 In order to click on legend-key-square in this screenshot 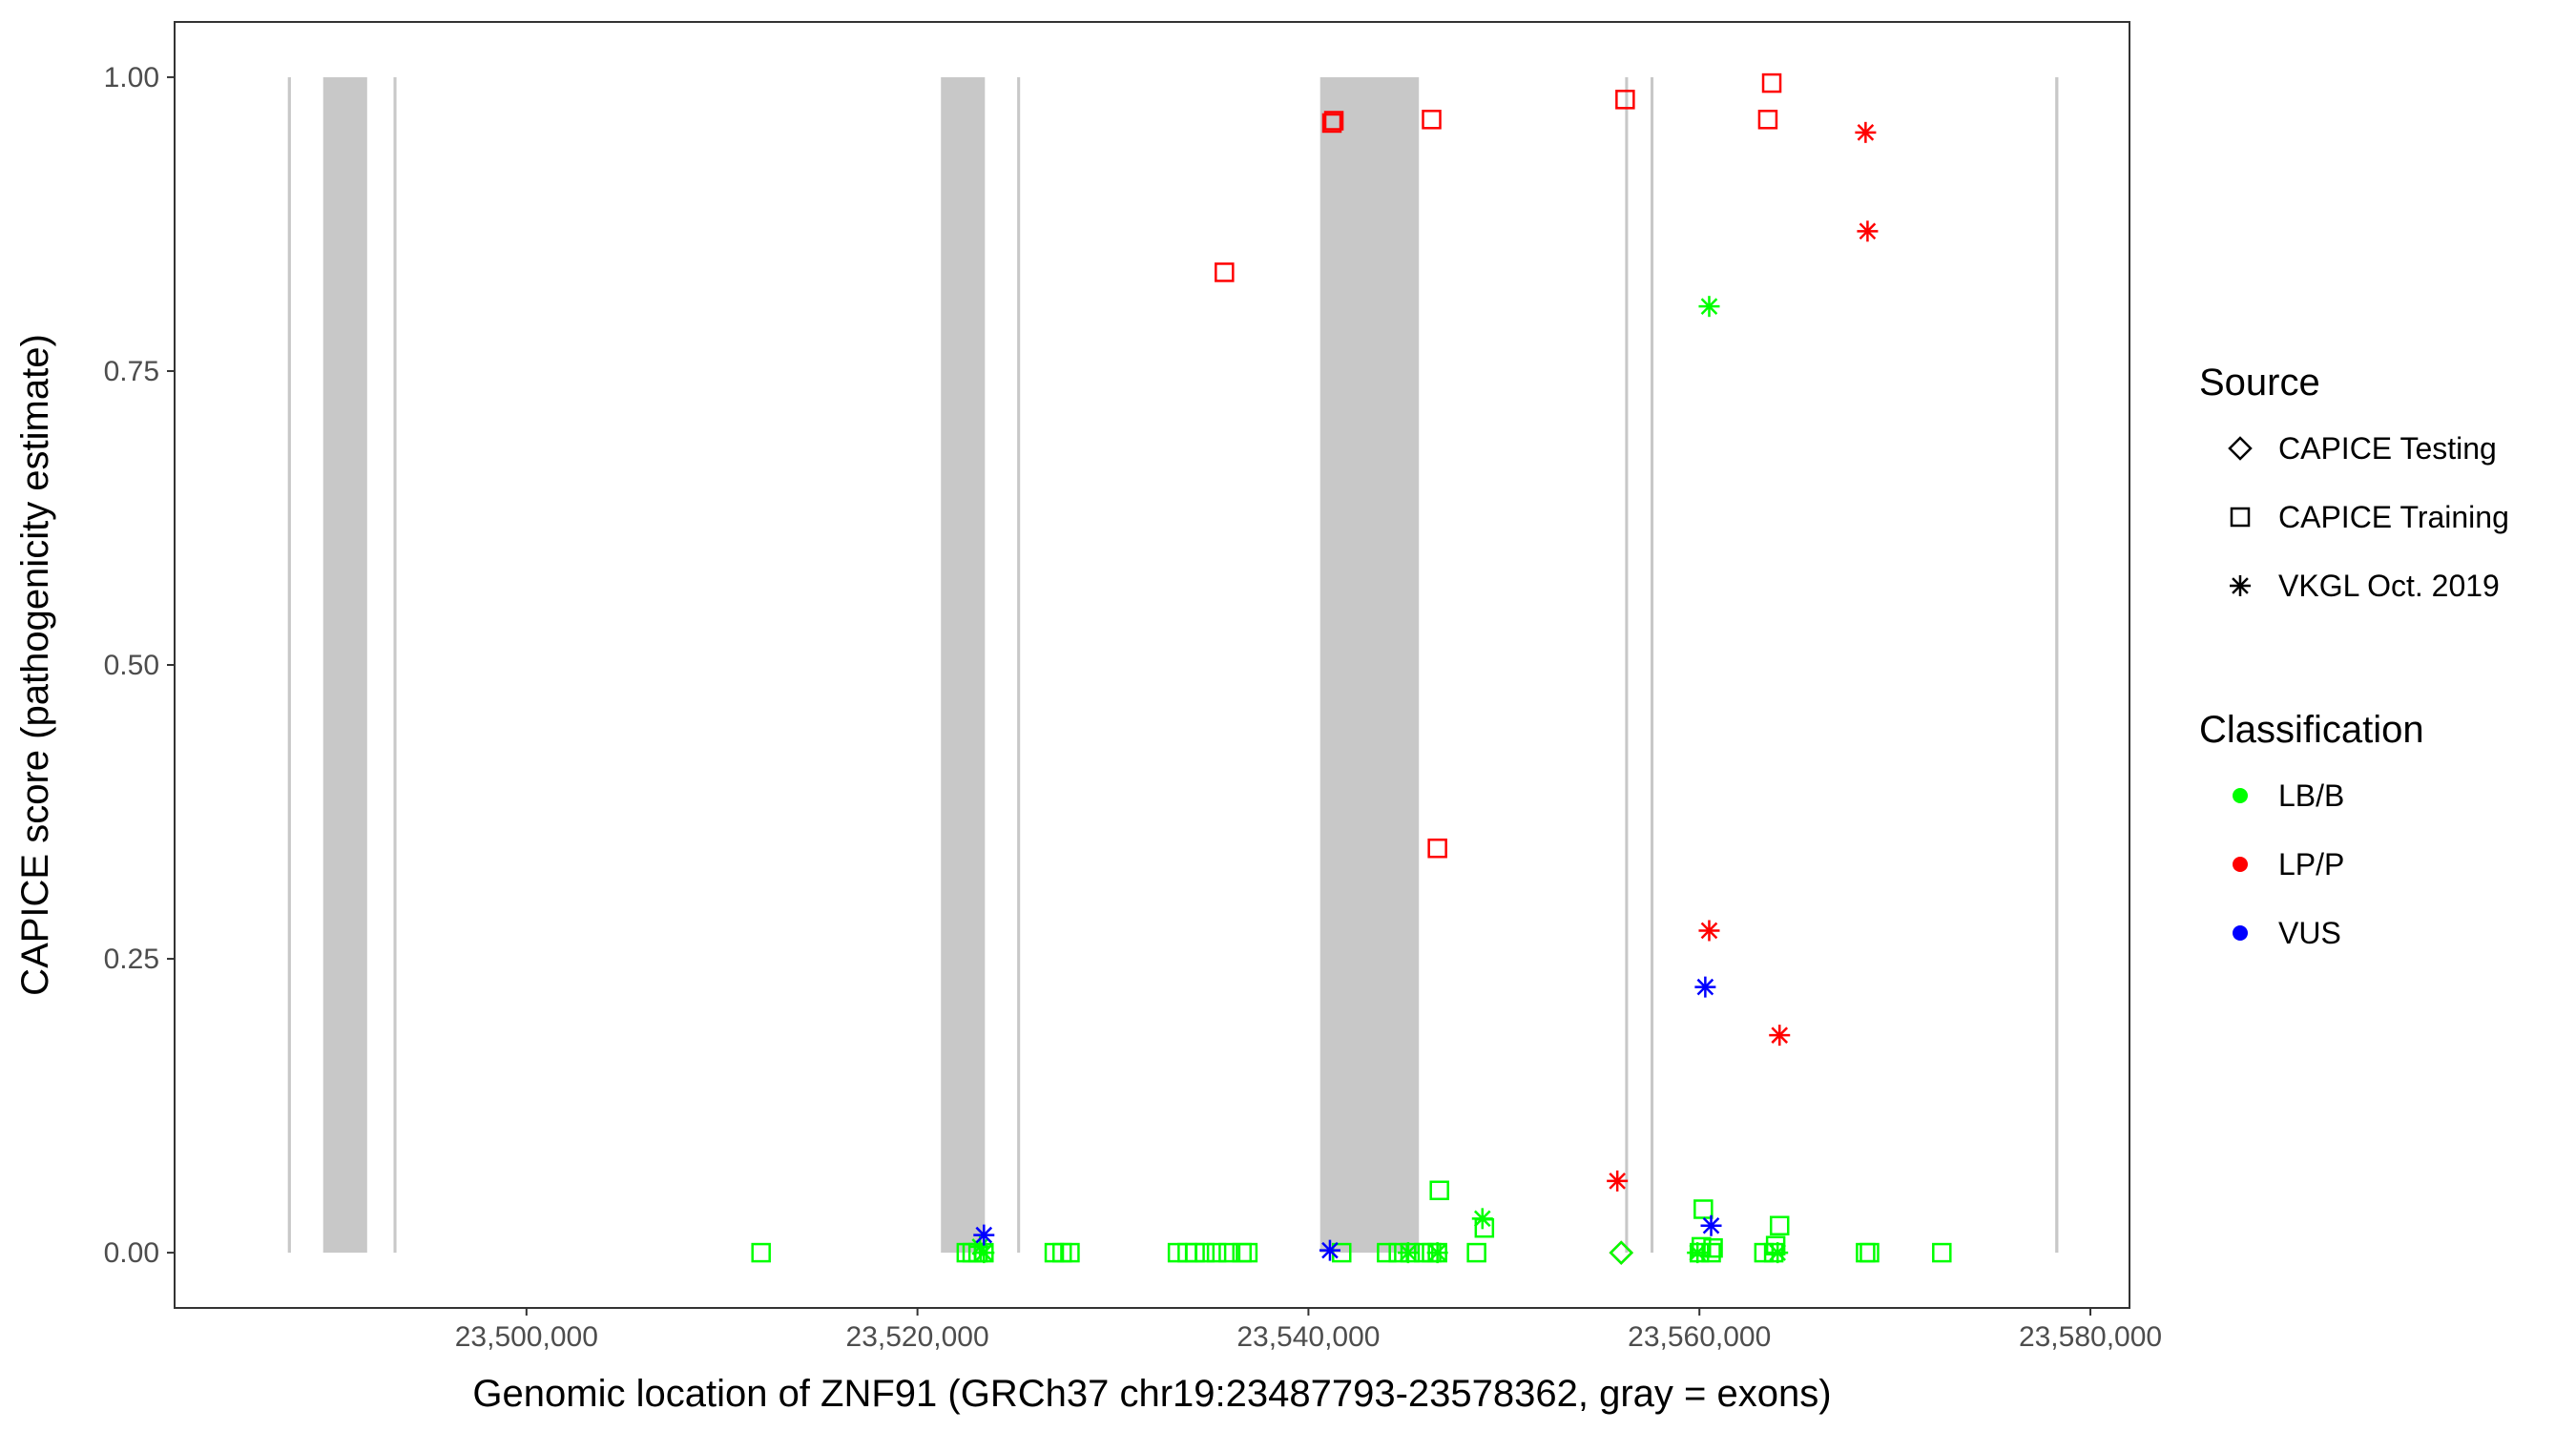, I will do `click(2240, 517)`.